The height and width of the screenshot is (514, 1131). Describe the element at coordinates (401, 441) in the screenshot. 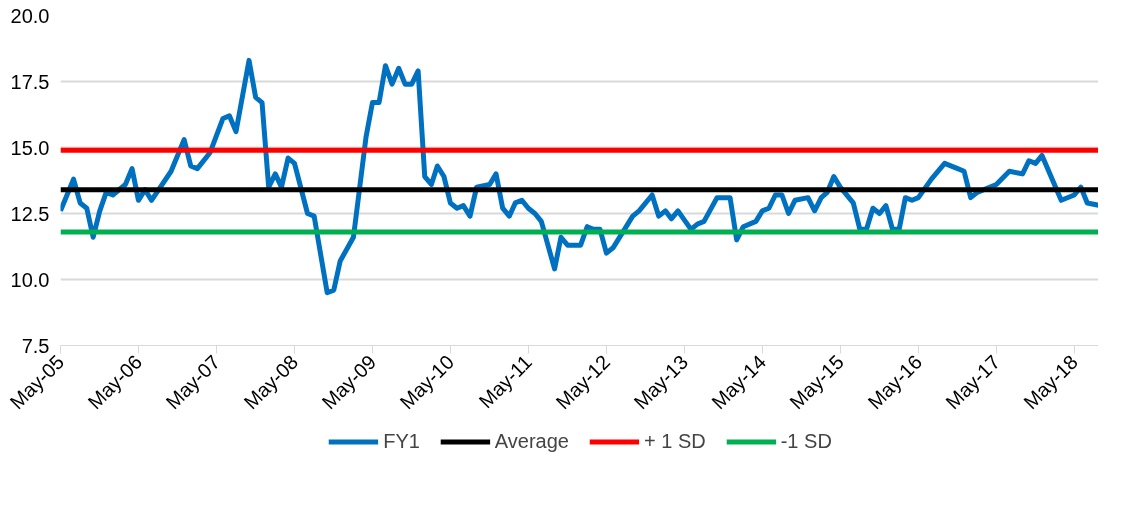

I see `legend-label: FY1` at that location.